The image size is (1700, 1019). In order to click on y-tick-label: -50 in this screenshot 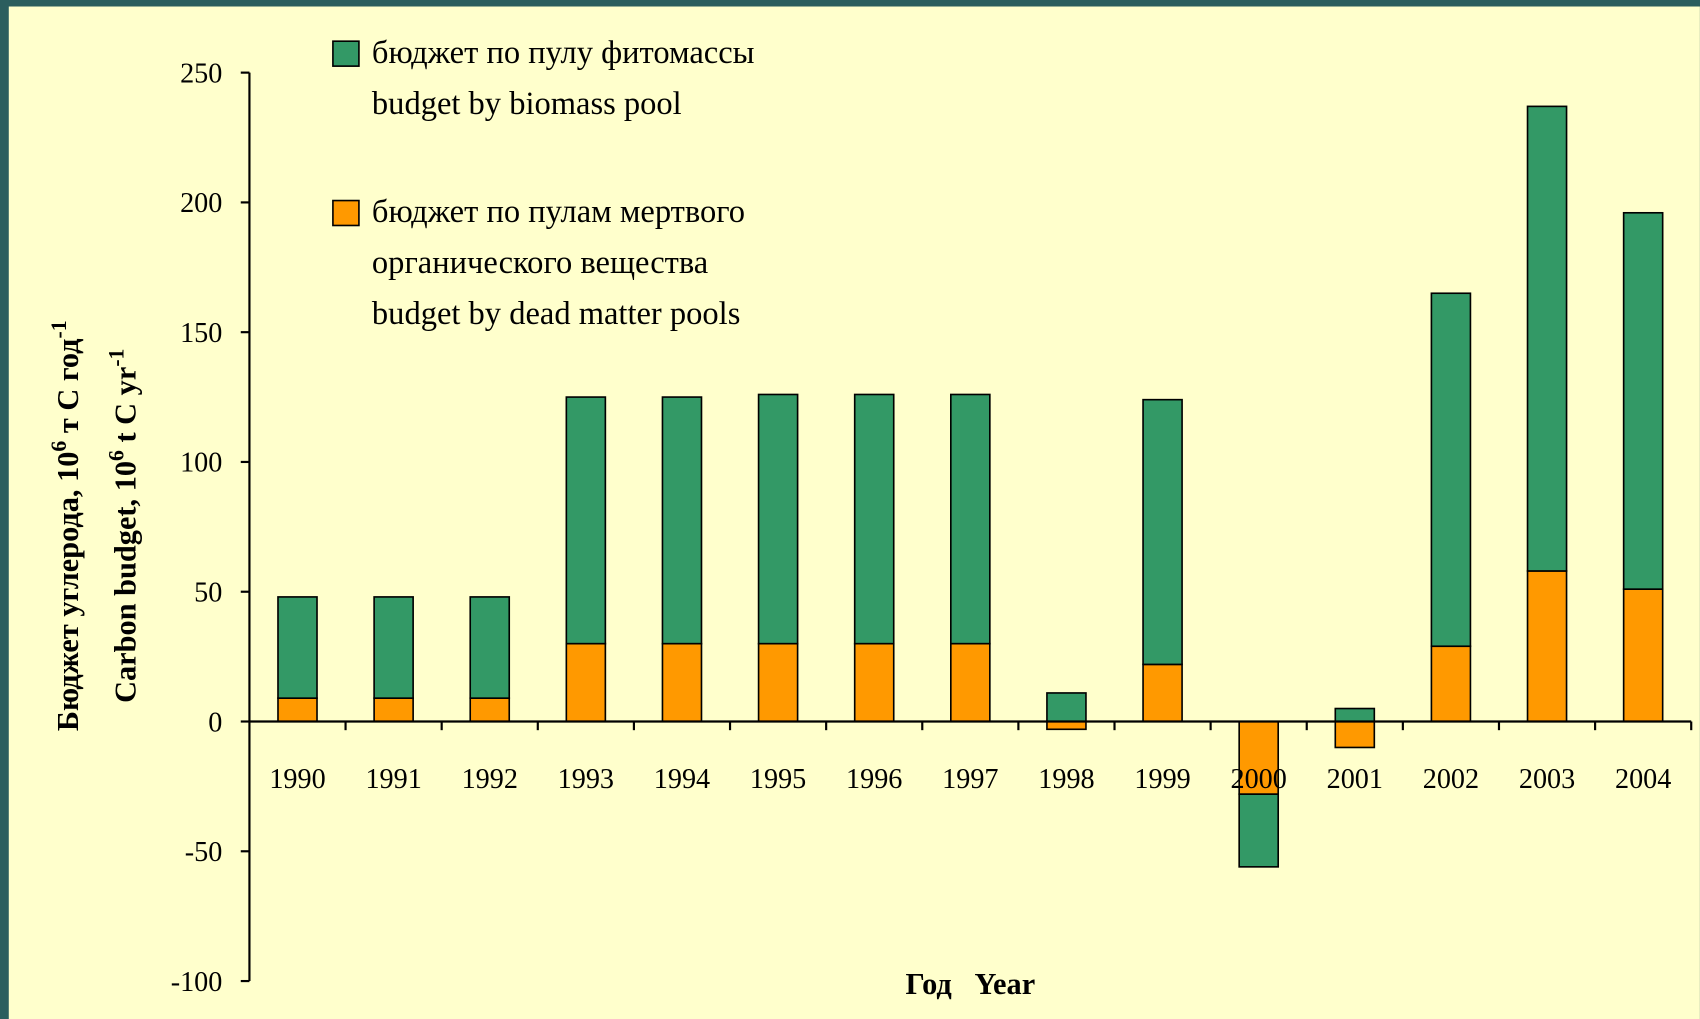, I will do `click(204, 852)`.